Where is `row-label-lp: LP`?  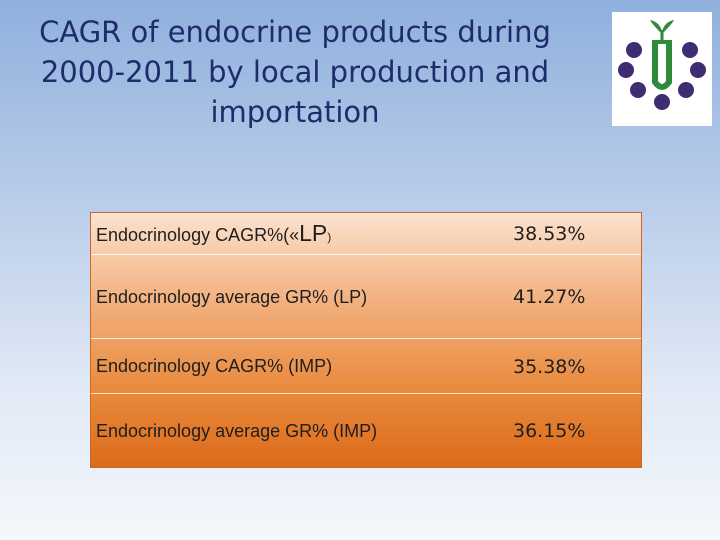 row-label-lp: LP is located at coordinates (313, 233).